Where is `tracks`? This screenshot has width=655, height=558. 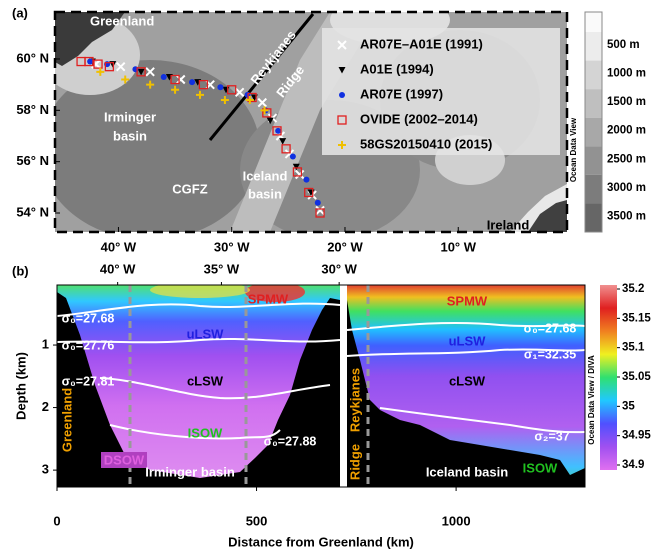 tracks is located at coordinates (200, 137).